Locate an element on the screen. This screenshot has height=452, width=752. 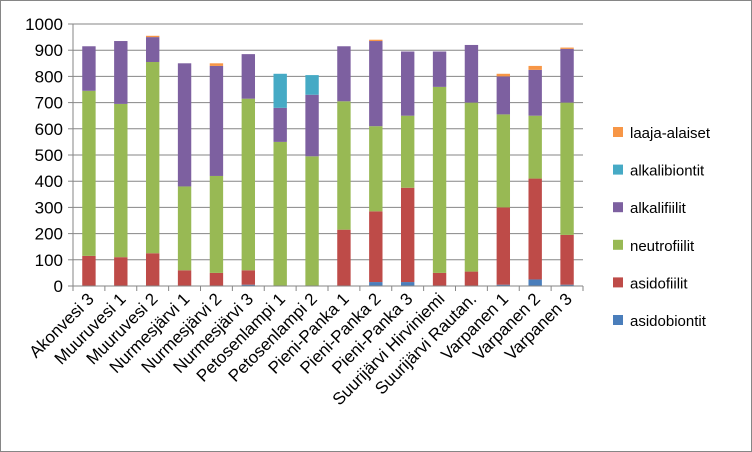
legend-label: asidofiilit is located at coordinates (659, 283).